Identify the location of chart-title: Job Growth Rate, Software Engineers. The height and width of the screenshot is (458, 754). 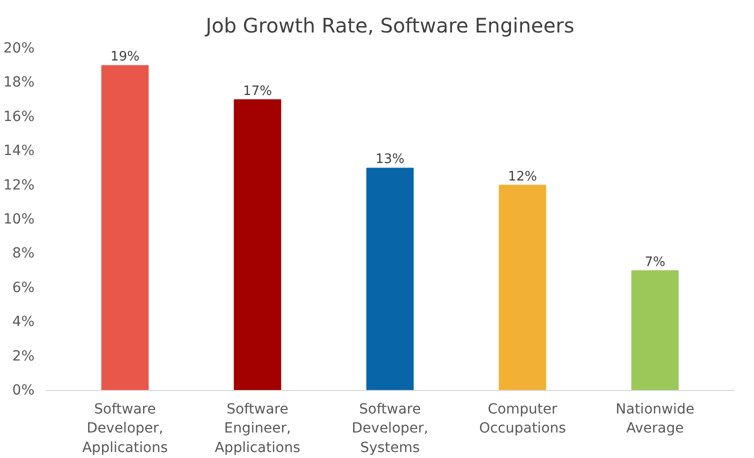
(389, 26).